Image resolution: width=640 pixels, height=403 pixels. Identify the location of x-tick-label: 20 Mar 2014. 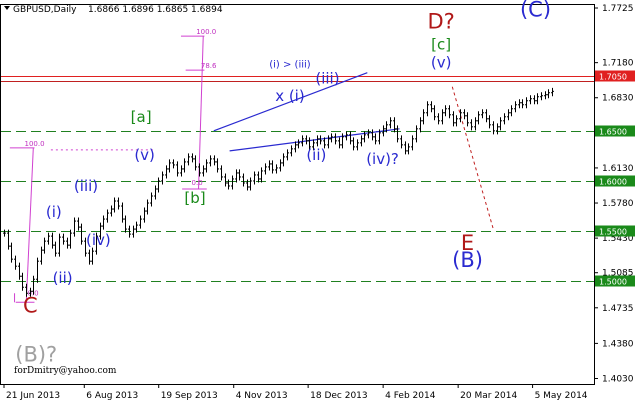
(488, 396).